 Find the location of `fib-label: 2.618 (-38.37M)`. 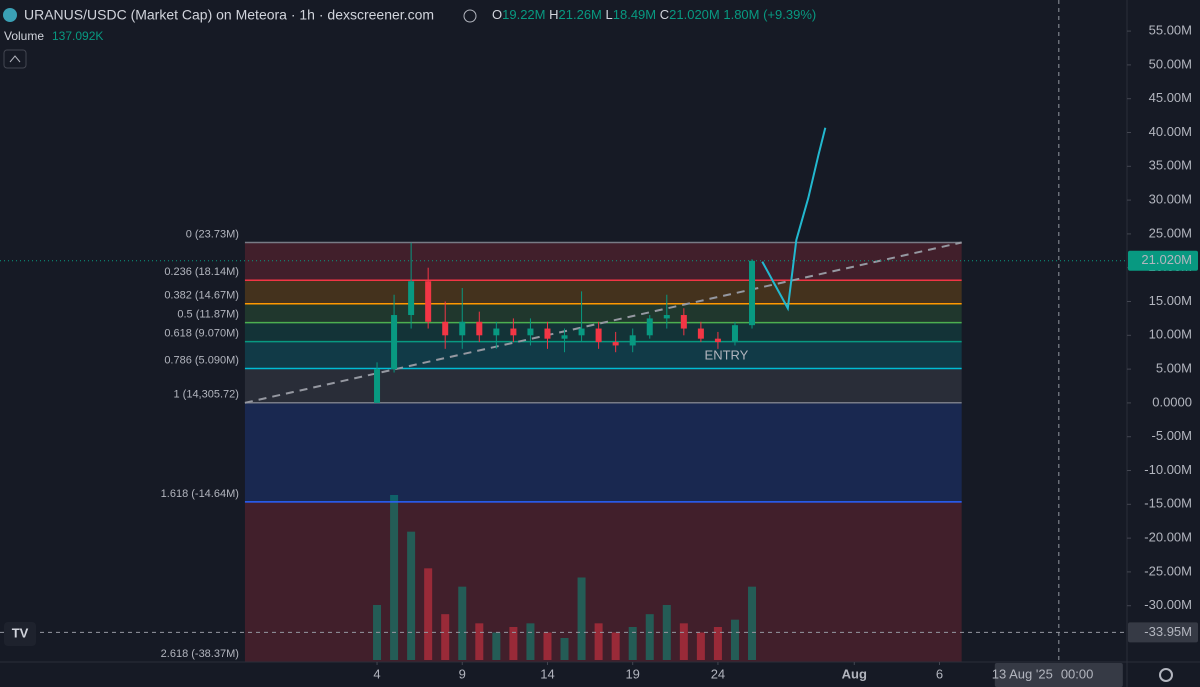

fib-label: 2.618 (-38.37M) is located at coordinates (200, 654).